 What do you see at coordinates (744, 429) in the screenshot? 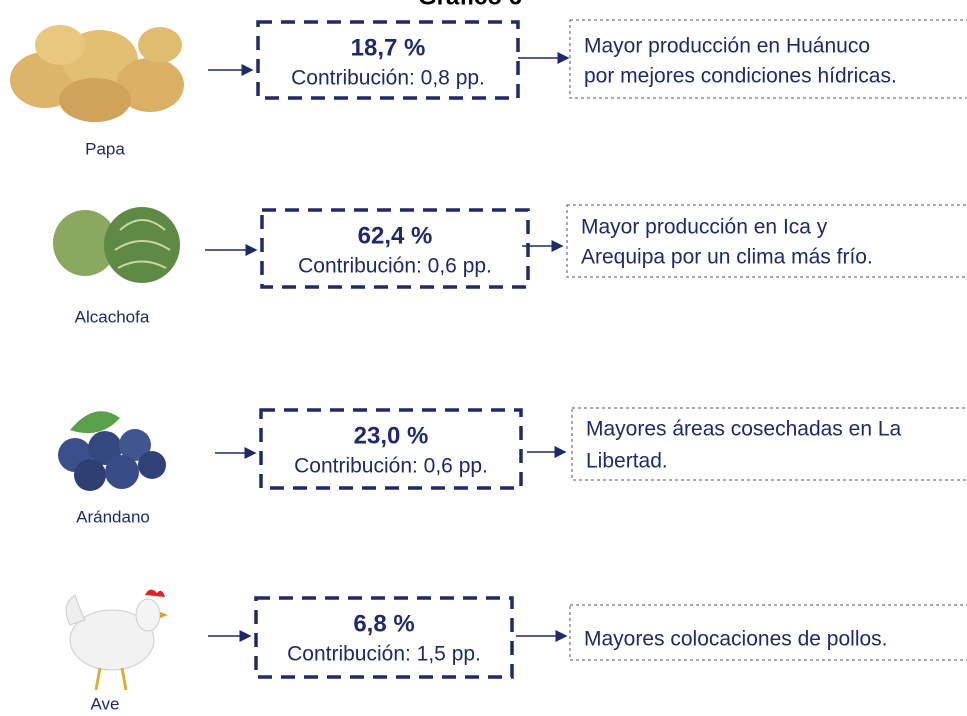
I see `note-text: Mayores áreas cosechadas en La` at bounding box center [744, 429].